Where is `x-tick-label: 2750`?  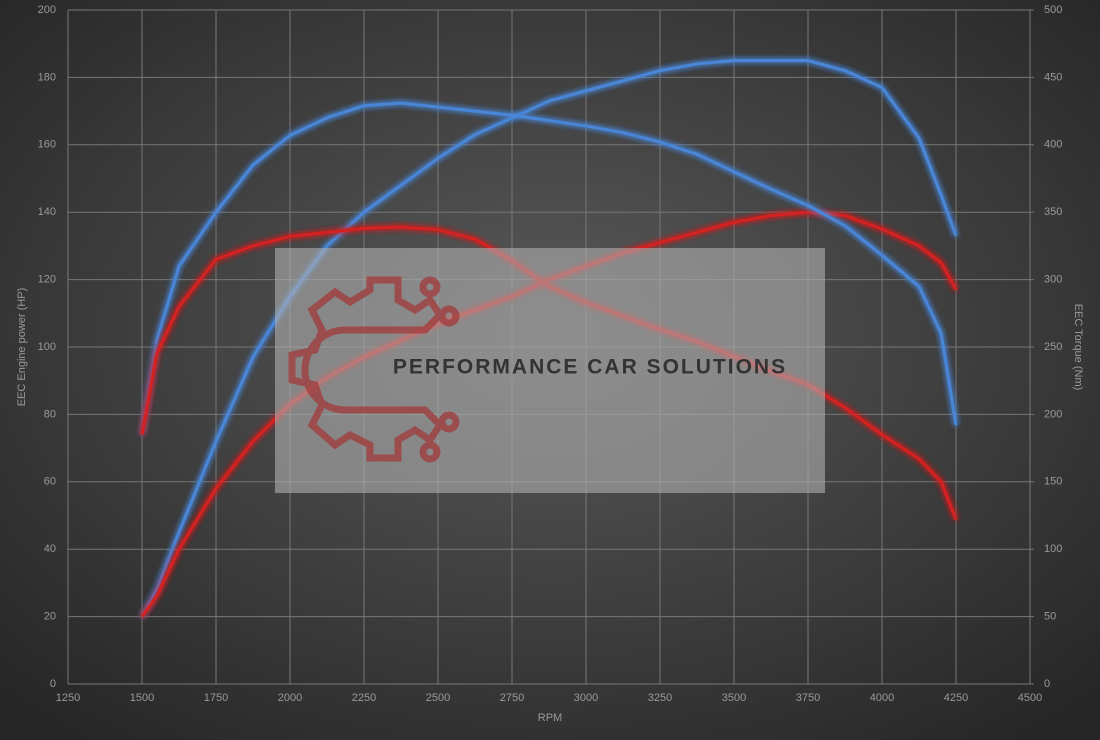
x-tick-label: 2750 is located at coordinates (512, 698).